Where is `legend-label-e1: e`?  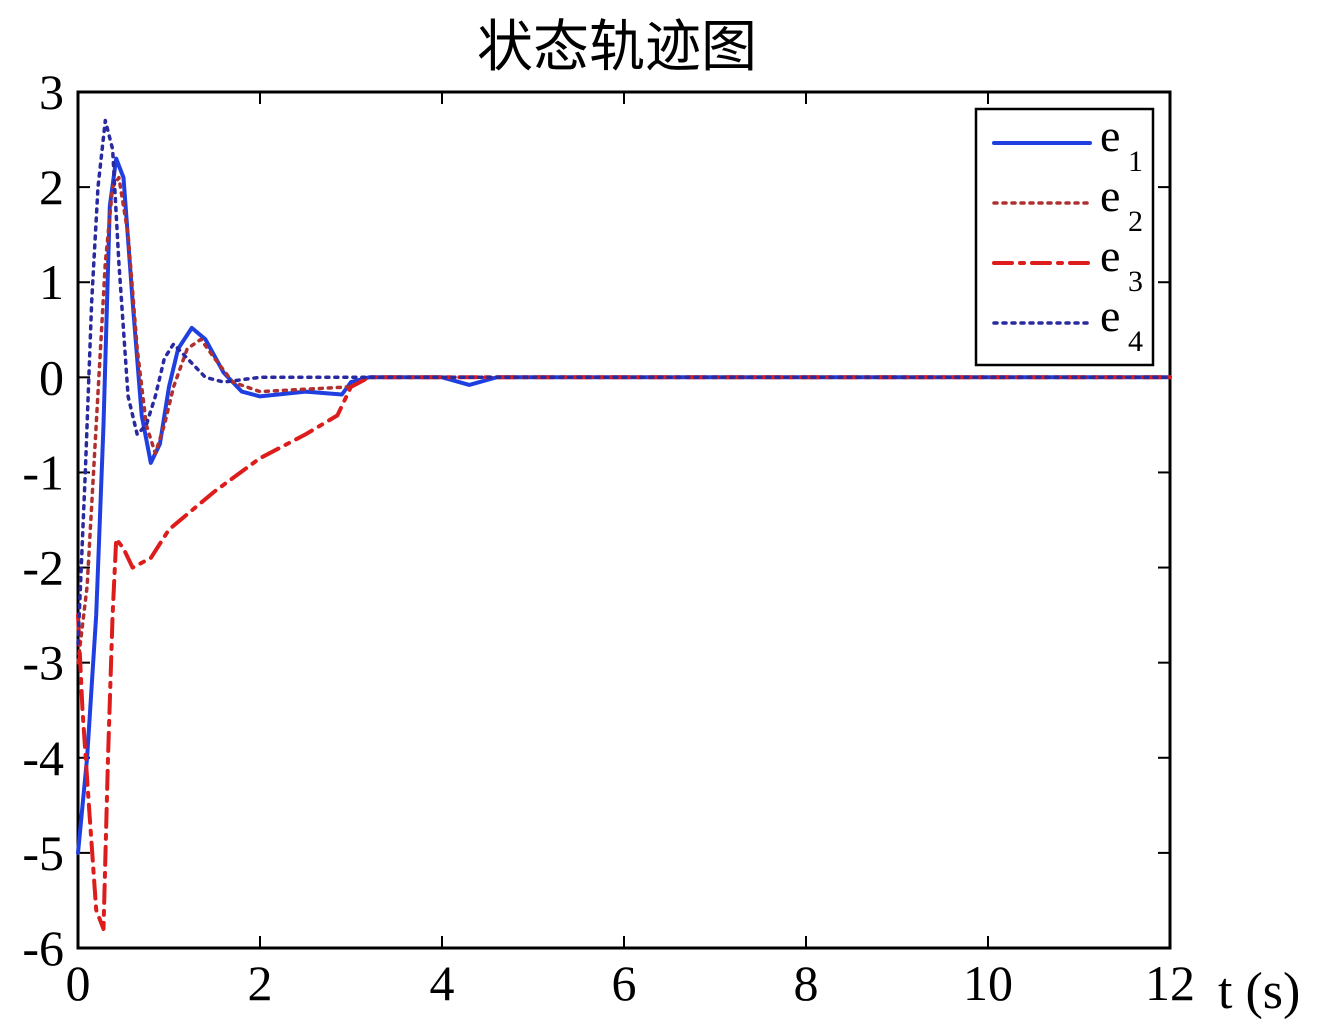 legend-label-e1: e is located at coordinates (1110, 135).